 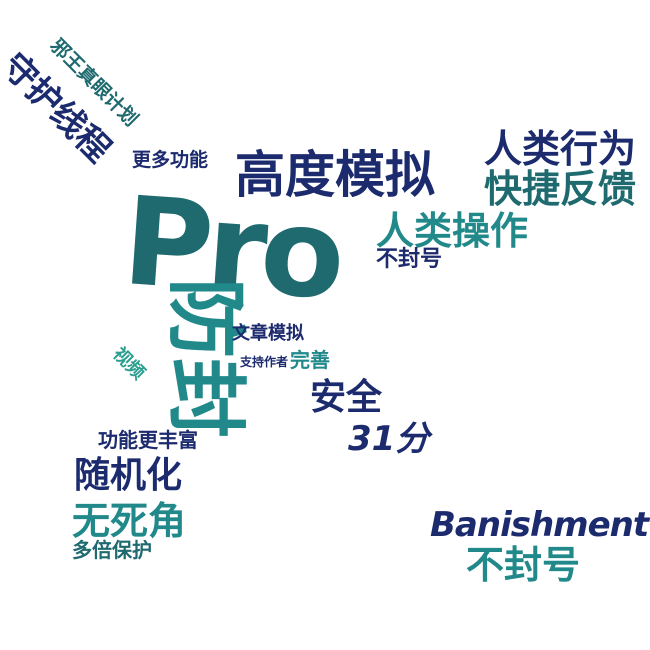 What do you see at coordinates (409, 259) in the screenshot?
I see `word-bufenghao: 不封号` at bounding box center [409, 259].